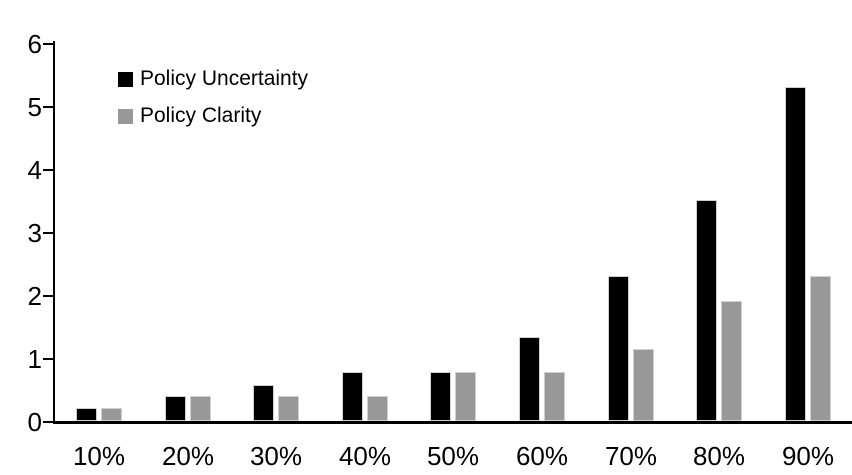 Image resolution: width=852 pixels, height=475 pixels. Describe the element at coordinates (440, 396) in the screenshot. I see `bar-policy-uncertainty-50%` at that location.